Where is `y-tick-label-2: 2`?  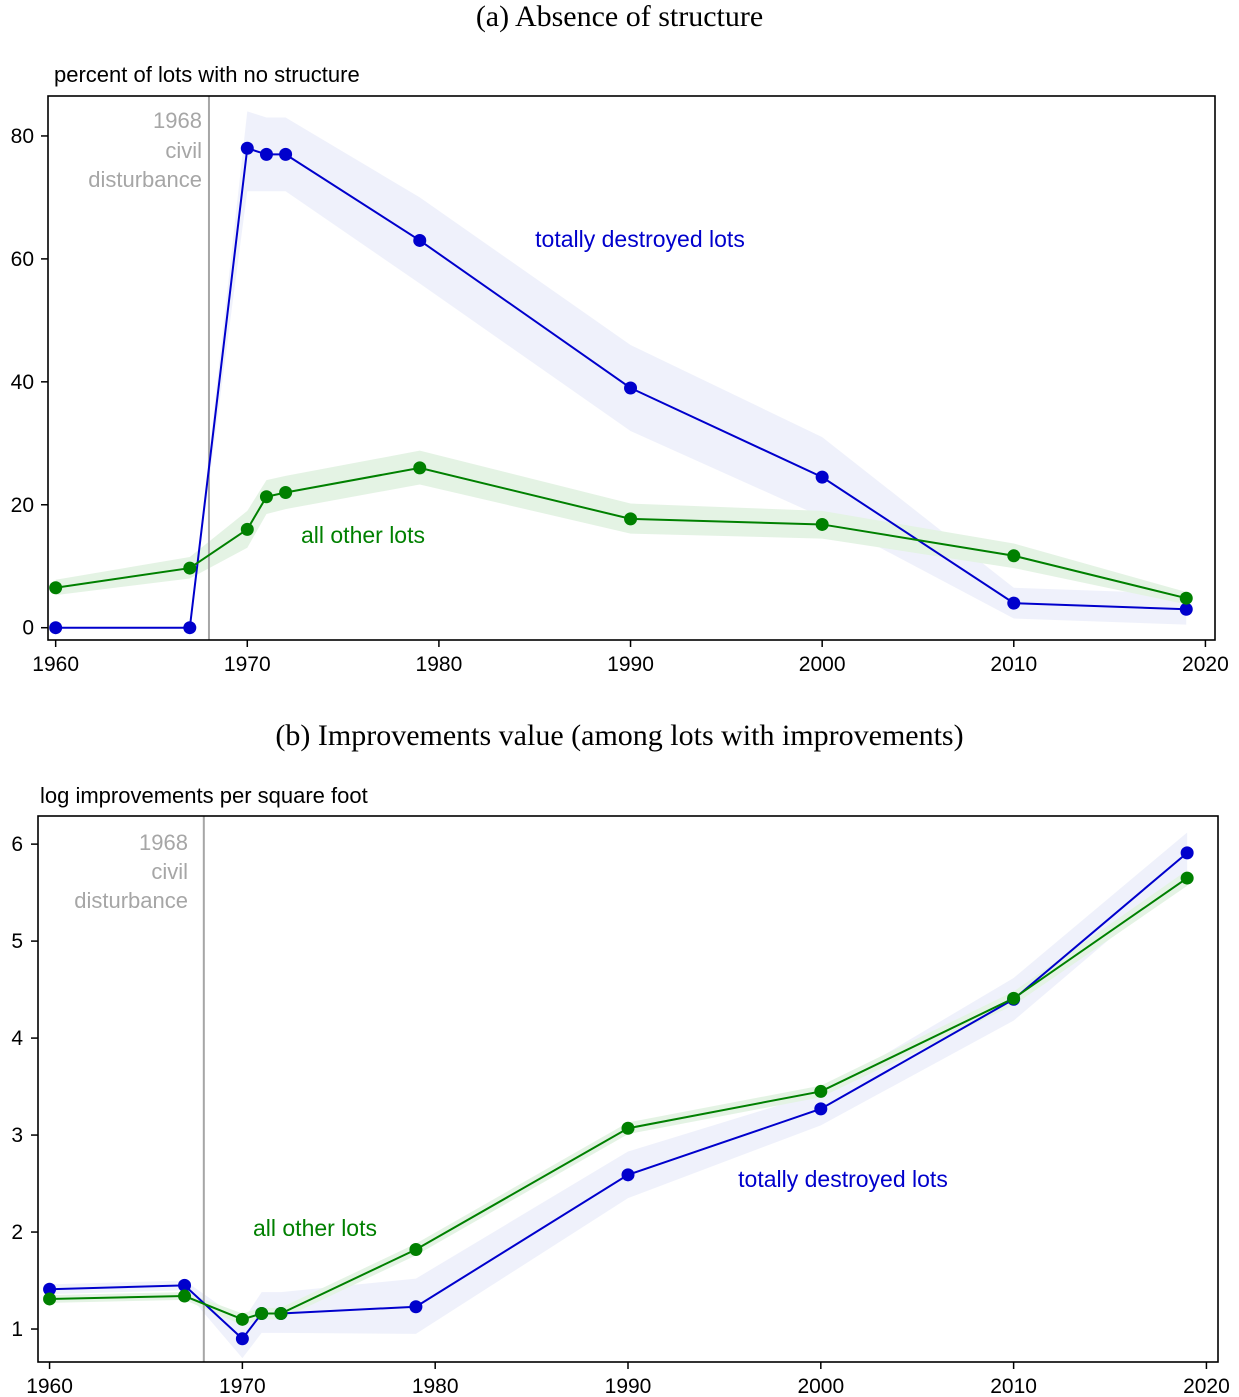
y-tick-label-2: 2 is located at coordinates (17, 1232).